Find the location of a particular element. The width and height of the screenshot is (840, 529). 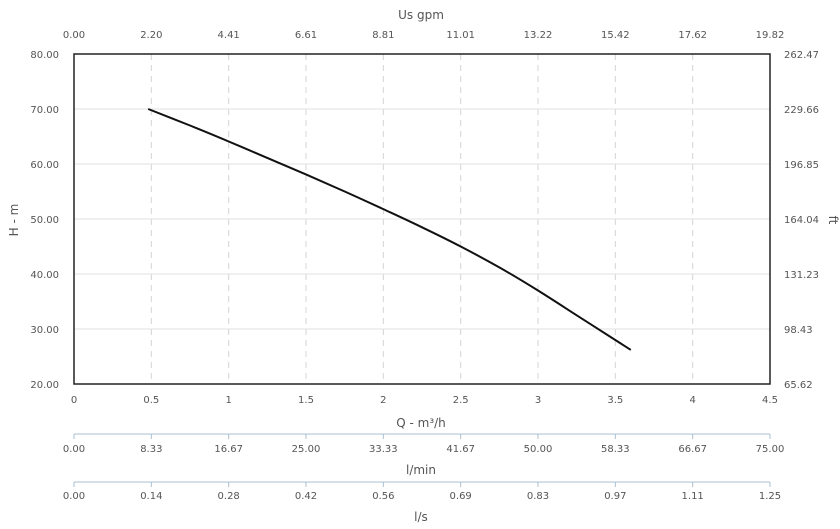

right-tick-label: 262.47 is located at coordinates (801, 55).